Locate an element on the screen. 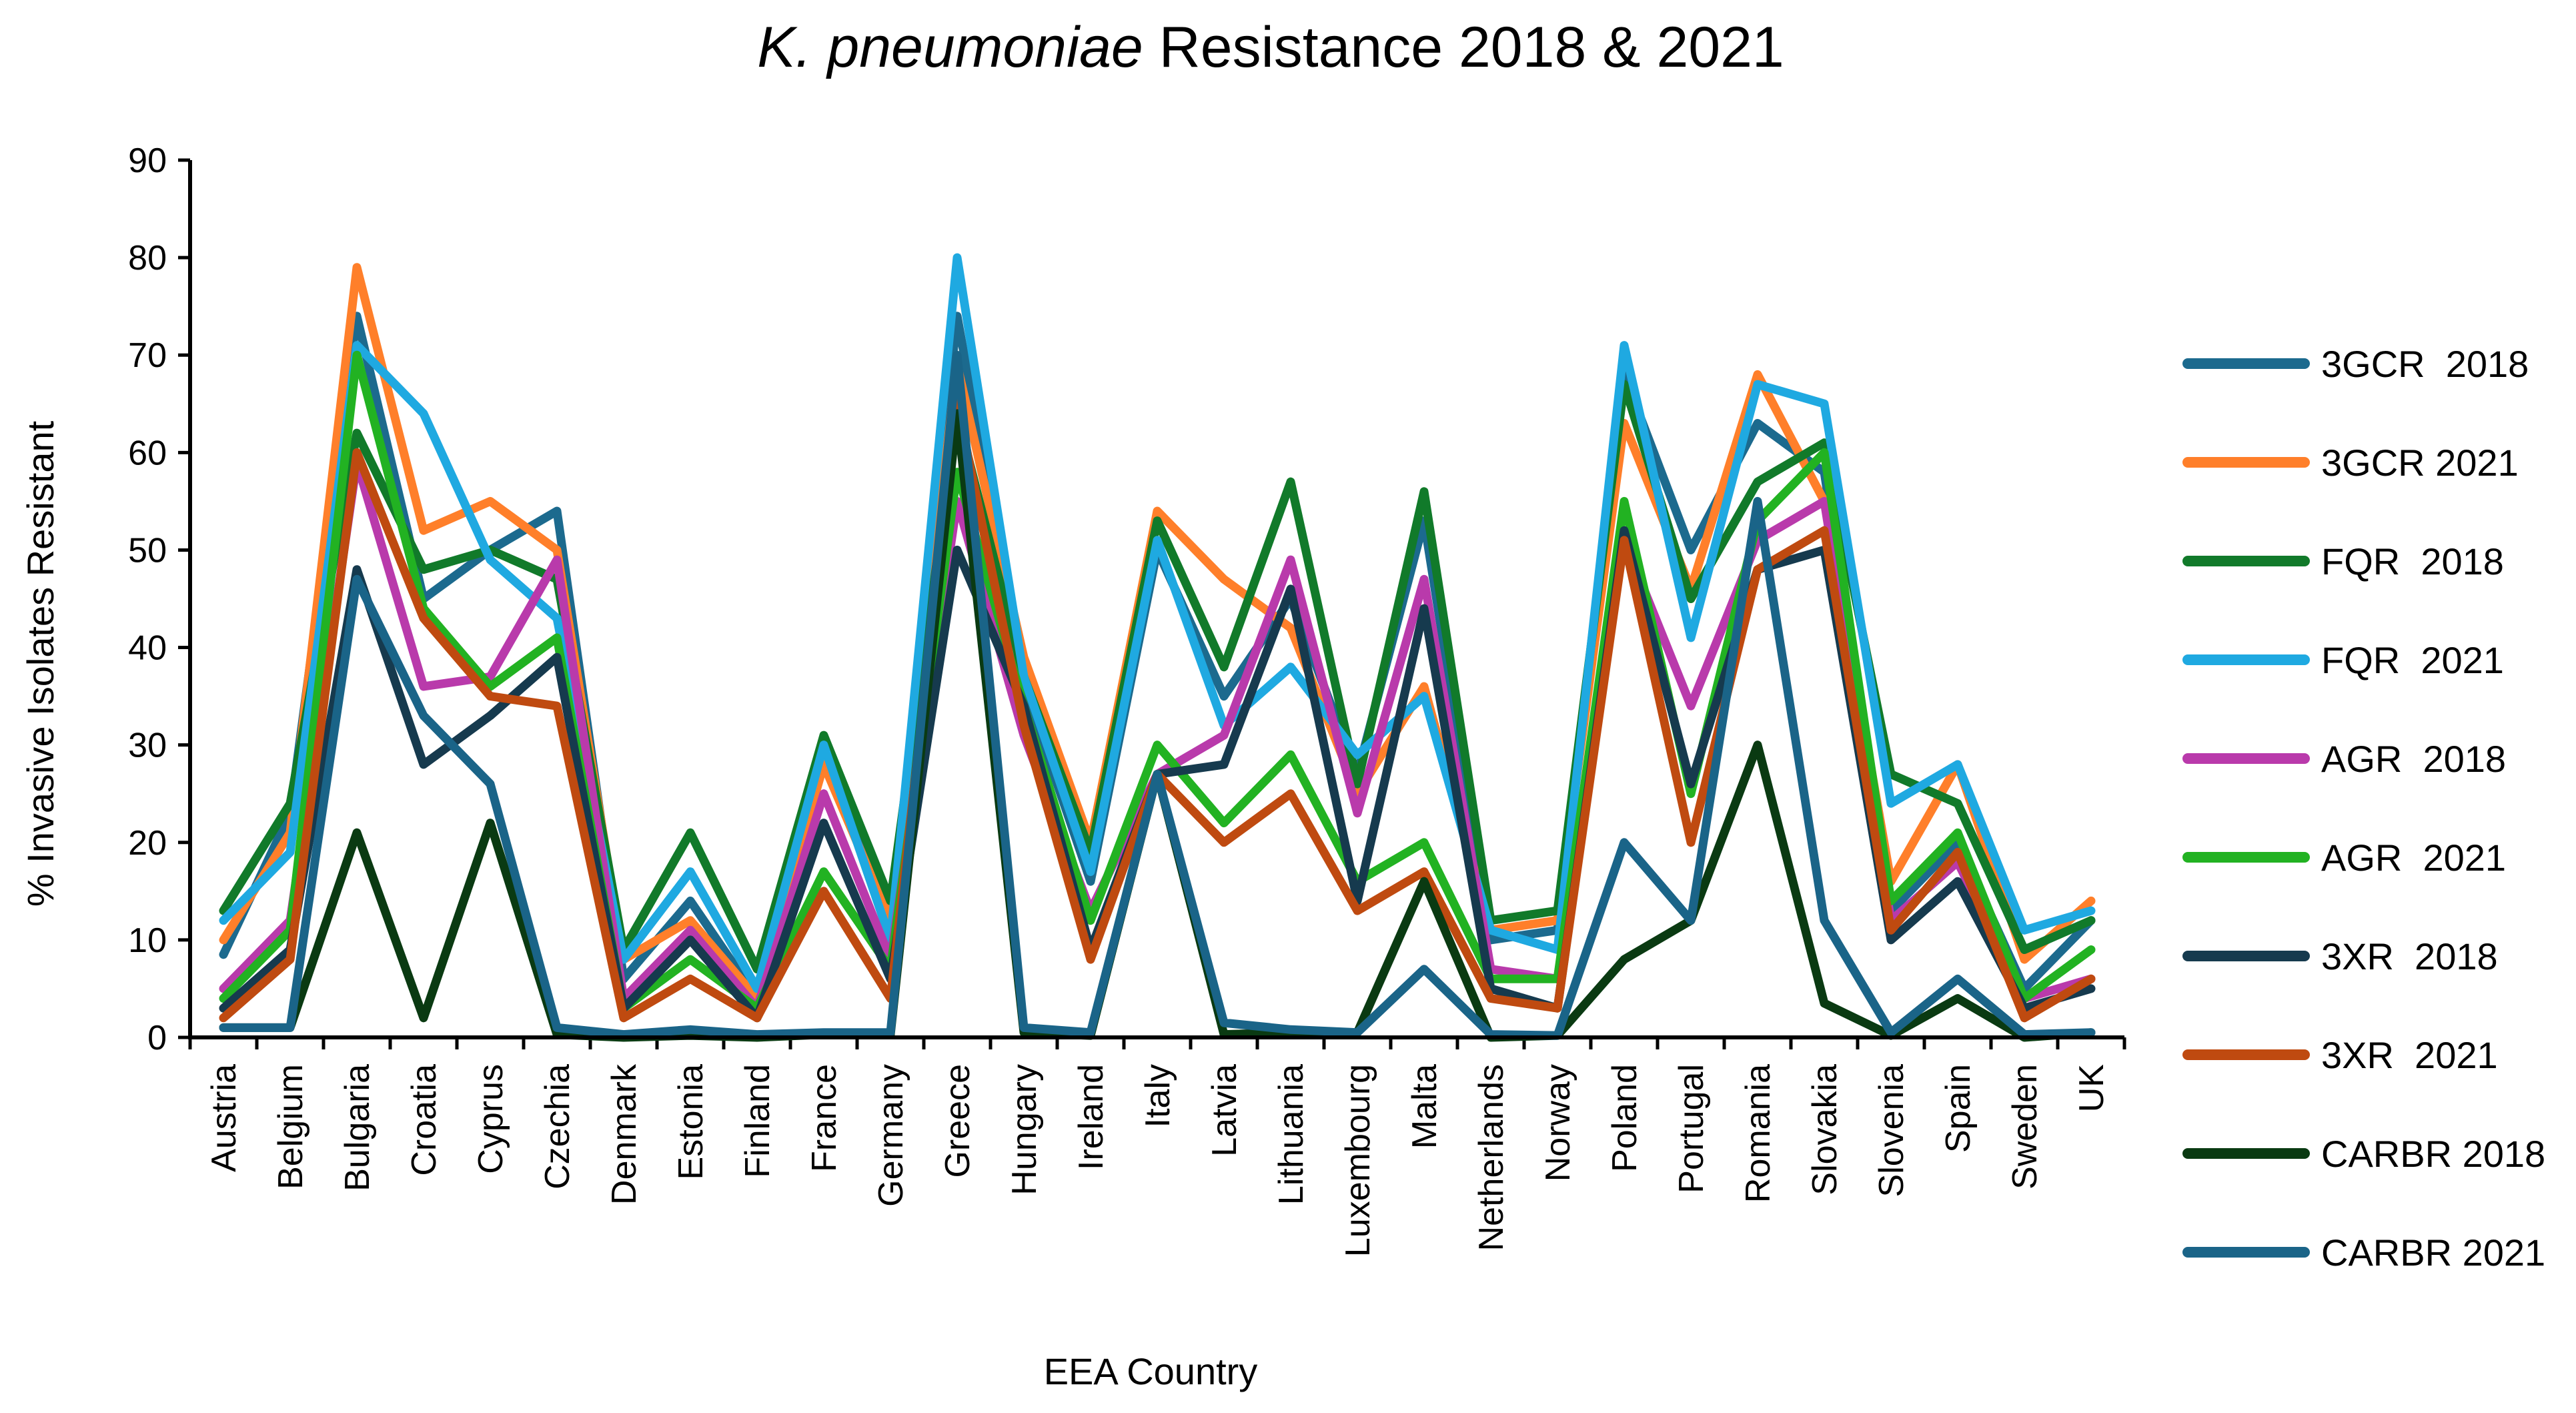 Image resolution: width=2576 pixels, height=1413 pixels. x-tick-label: Slovakia is located at coordinates (1825, 1130).